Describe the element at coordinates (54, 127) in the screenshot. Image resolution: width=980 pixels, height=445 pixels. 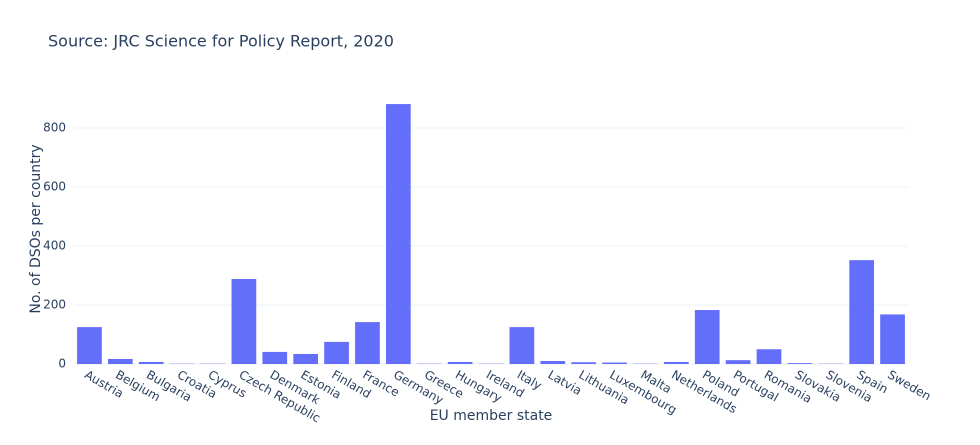
I see `y-tick-label: 800` at that location.